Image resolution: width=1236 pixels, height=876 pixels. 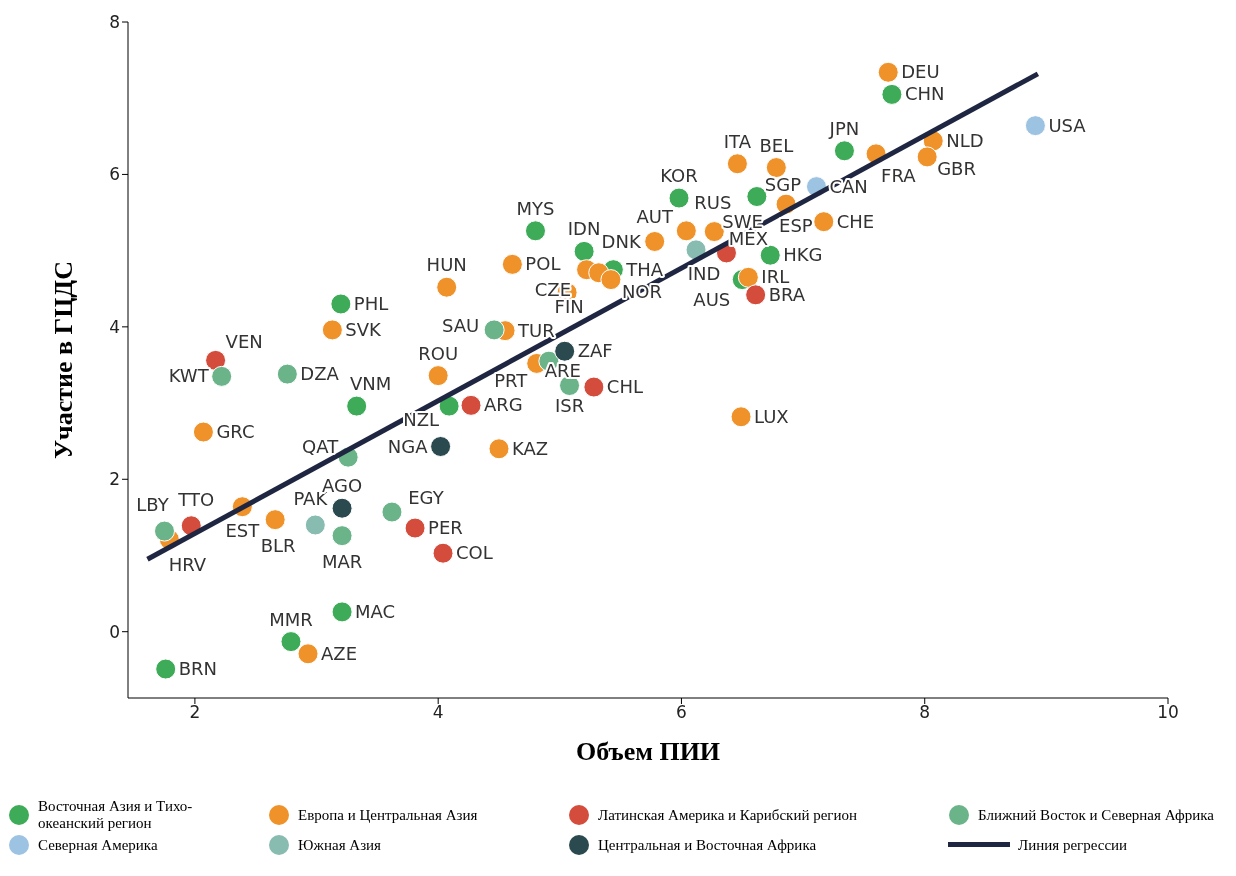 I want to click on x-tick-label: 10, so click(x=1168, y=712).